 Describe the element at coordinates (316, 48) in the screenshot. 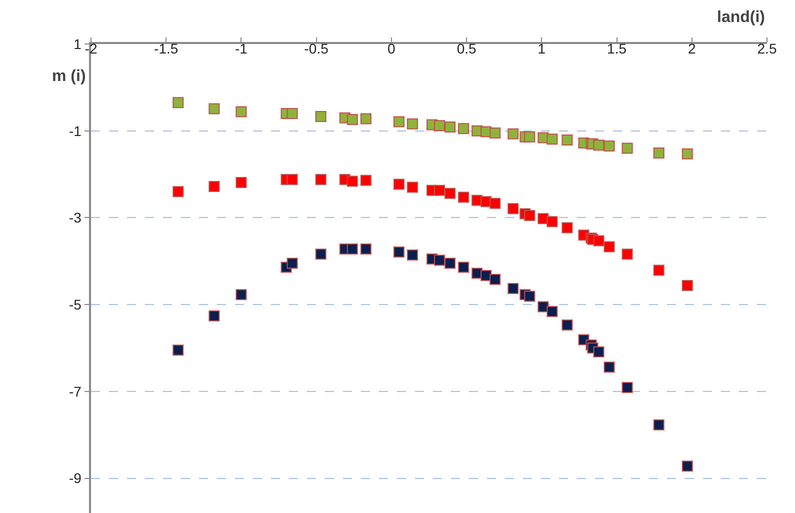

I see `x-tick-label: -0.5` at that location.